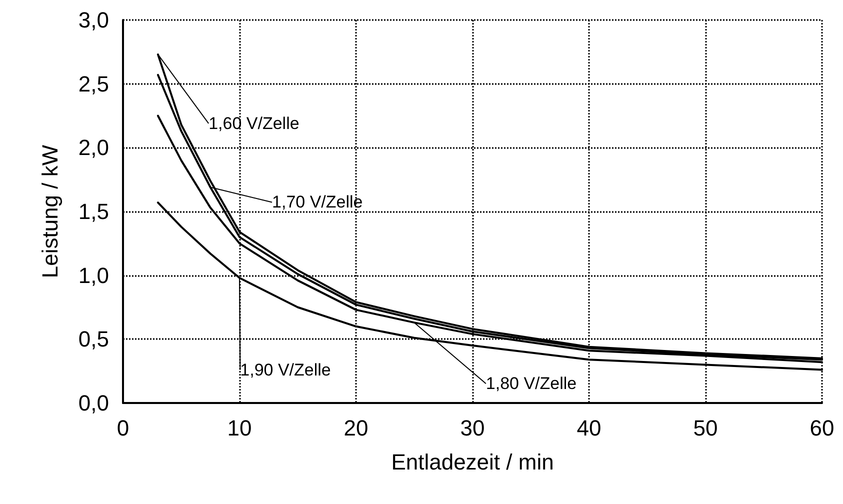 Image resolution: width=843 pixels, height=504 pixels. I want to click on y-tick-label: 1,5, so click(93, 211).